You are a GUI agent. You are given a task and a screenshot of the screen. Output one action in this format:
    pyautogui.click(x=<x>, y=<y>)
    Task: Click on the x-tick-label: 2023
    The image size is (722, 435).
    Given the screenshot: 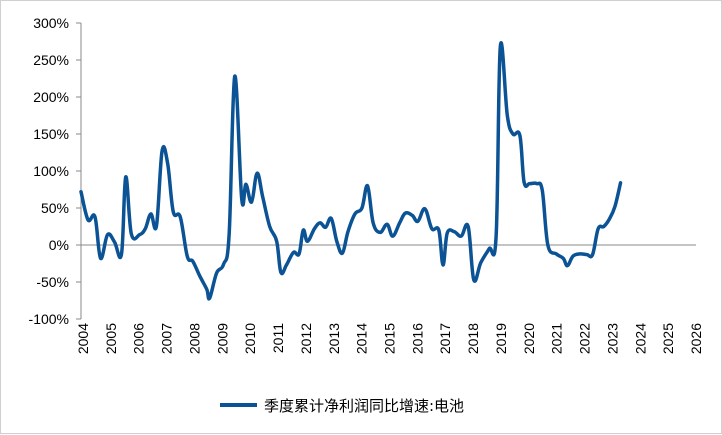 What is the action you would take?
    pyautogui.click(x=612, y=338)
    